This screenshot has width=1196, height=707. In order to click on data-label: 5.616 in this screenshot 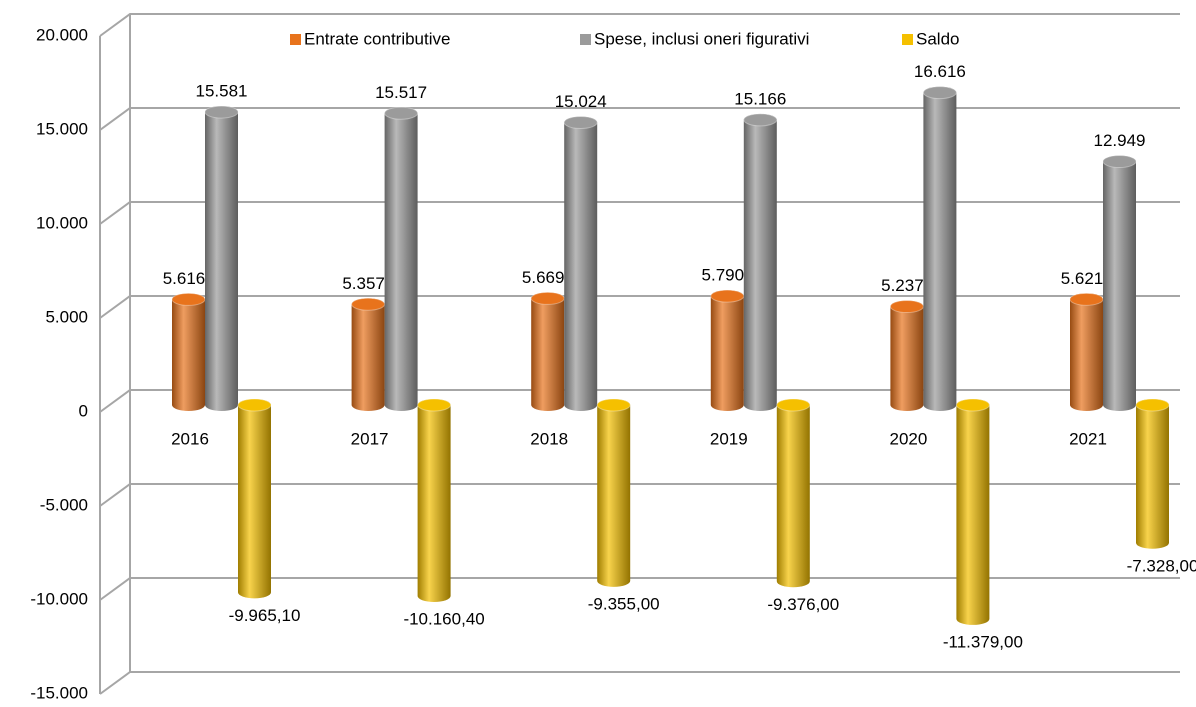, I will do `click(184, 278)`.